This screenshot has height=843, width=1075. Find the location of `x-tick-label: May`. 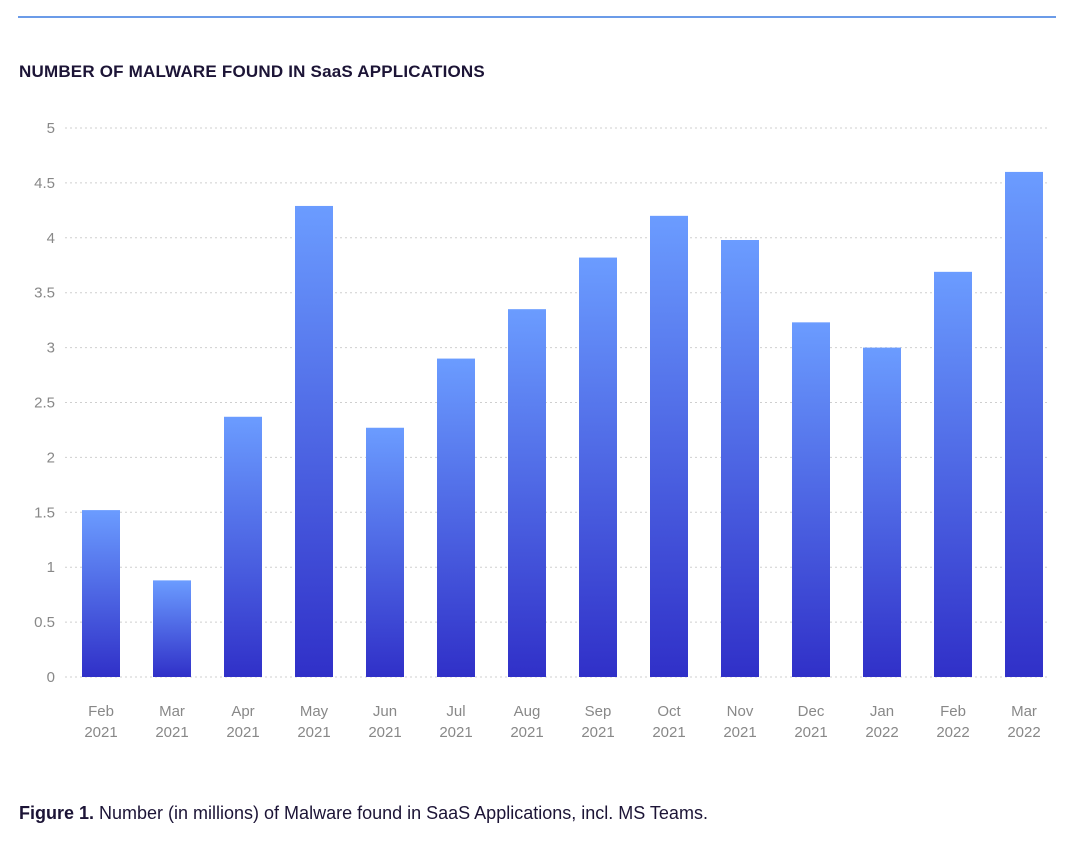

x-tick-label: May is located at coordinates (314, 711).